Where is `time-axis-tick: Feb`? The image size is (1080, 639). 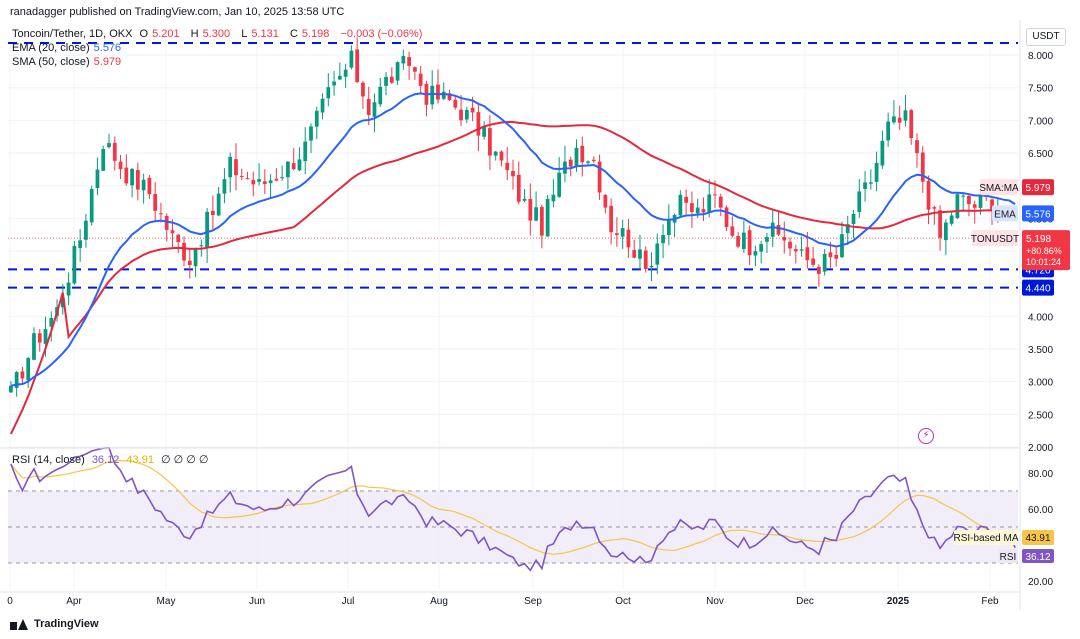
time-axis-tick: Feb is located at coordinates (990, 601).